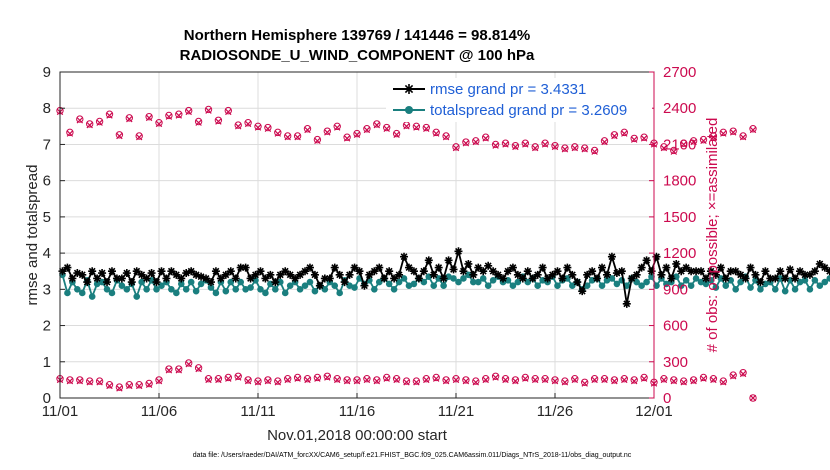 Image resolution: width=830 pixels, height=470 pixels. What do you see at coordinates (675, 326) in the screenshot?
I see `y2-tick-label: 600` at bounding box center [675, 326].